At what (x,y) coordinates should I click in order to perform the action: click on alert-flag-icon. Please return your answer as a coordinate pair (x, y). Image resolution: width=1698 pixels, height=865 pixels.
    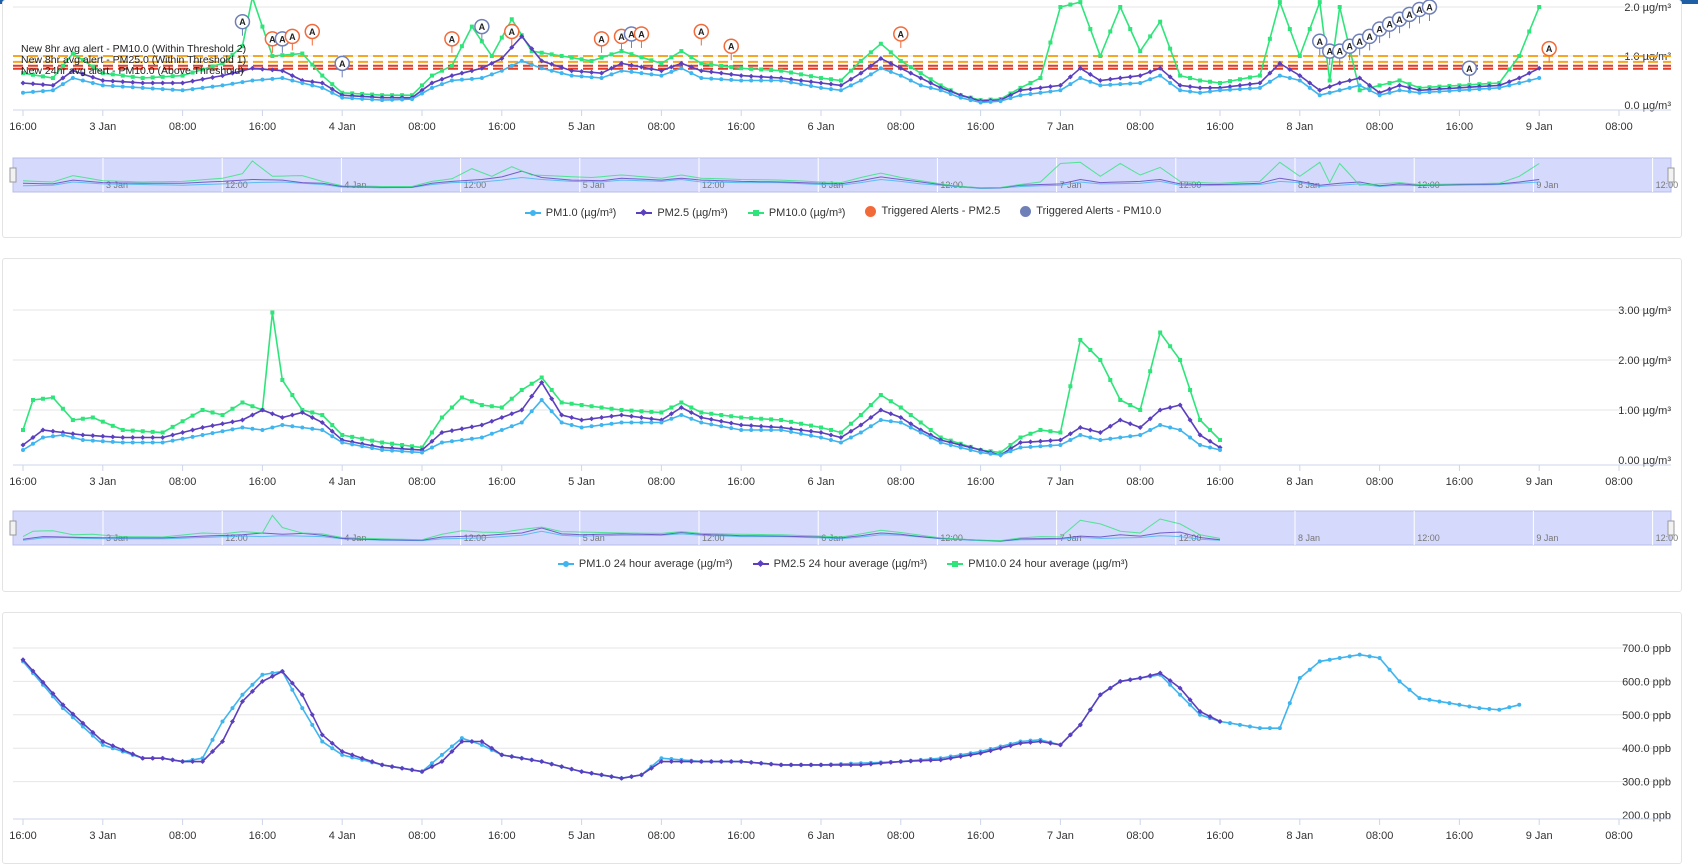
    Looking at the image, I should click on (701, 31).